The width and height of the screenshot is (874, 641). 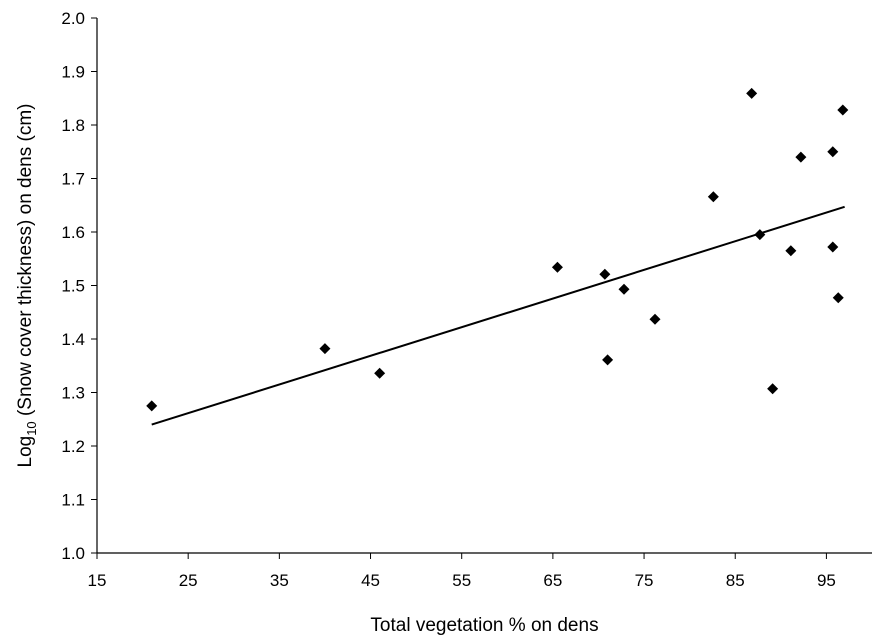 What do you see at coordinates (73, 125) in the screenshot?
I see `y-tick-label: 1.8` at bounding box center [73, 125].